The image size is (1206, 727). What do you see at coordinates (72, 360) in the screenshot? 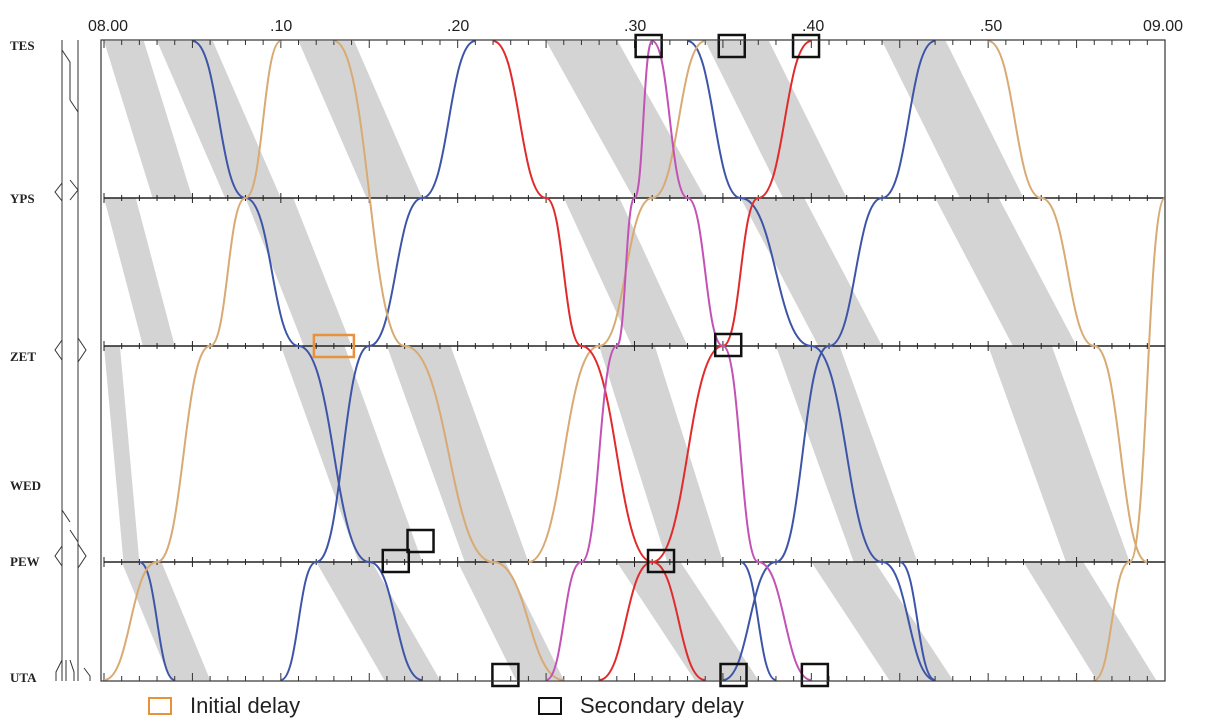
I see `track-schematic` at bounding box center [72, 360].